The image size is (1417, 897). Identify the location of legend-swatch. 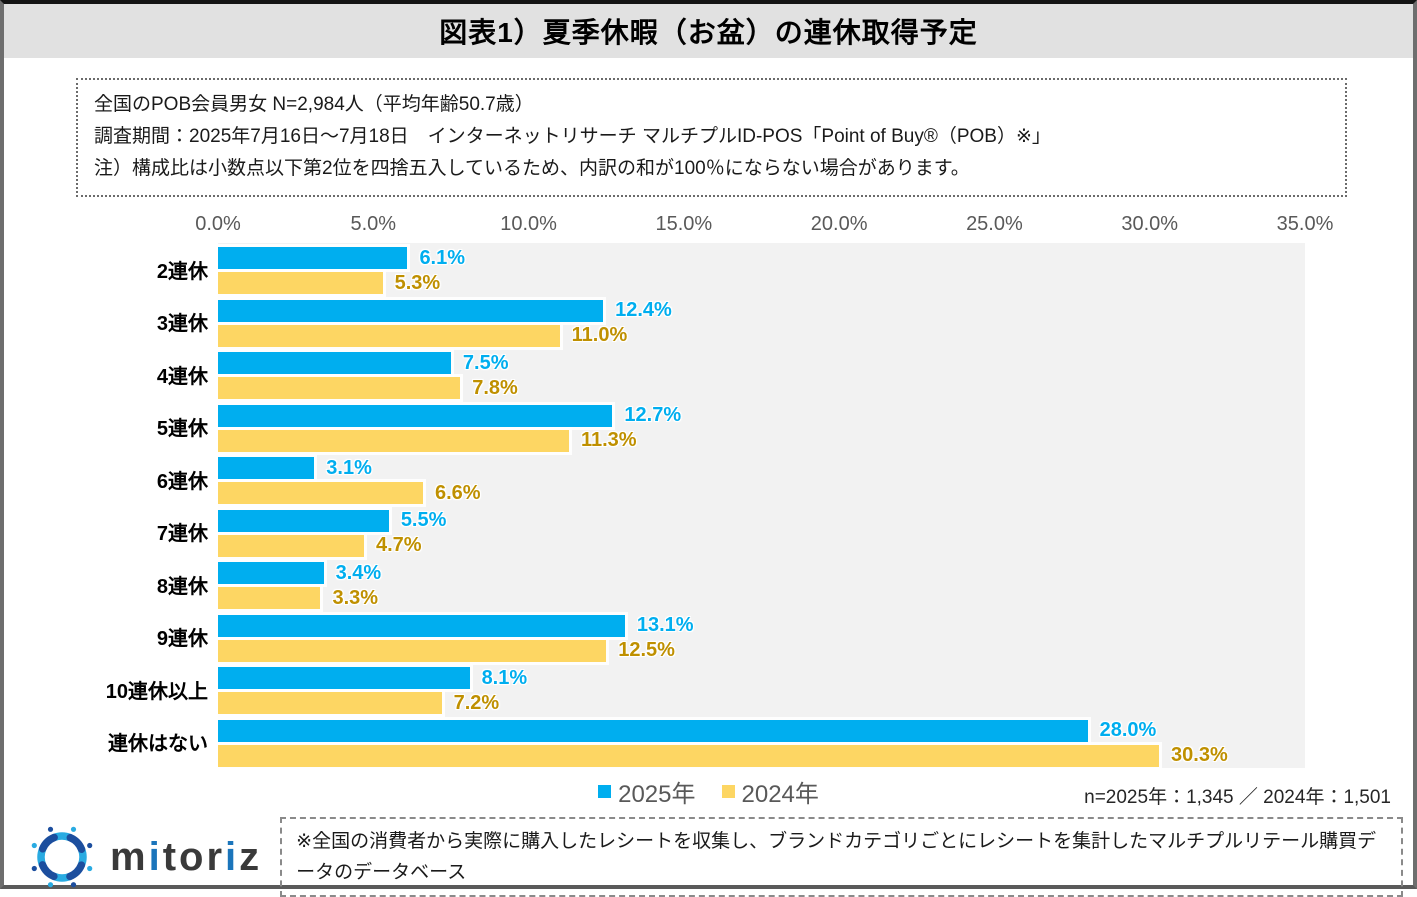
(728, 791).